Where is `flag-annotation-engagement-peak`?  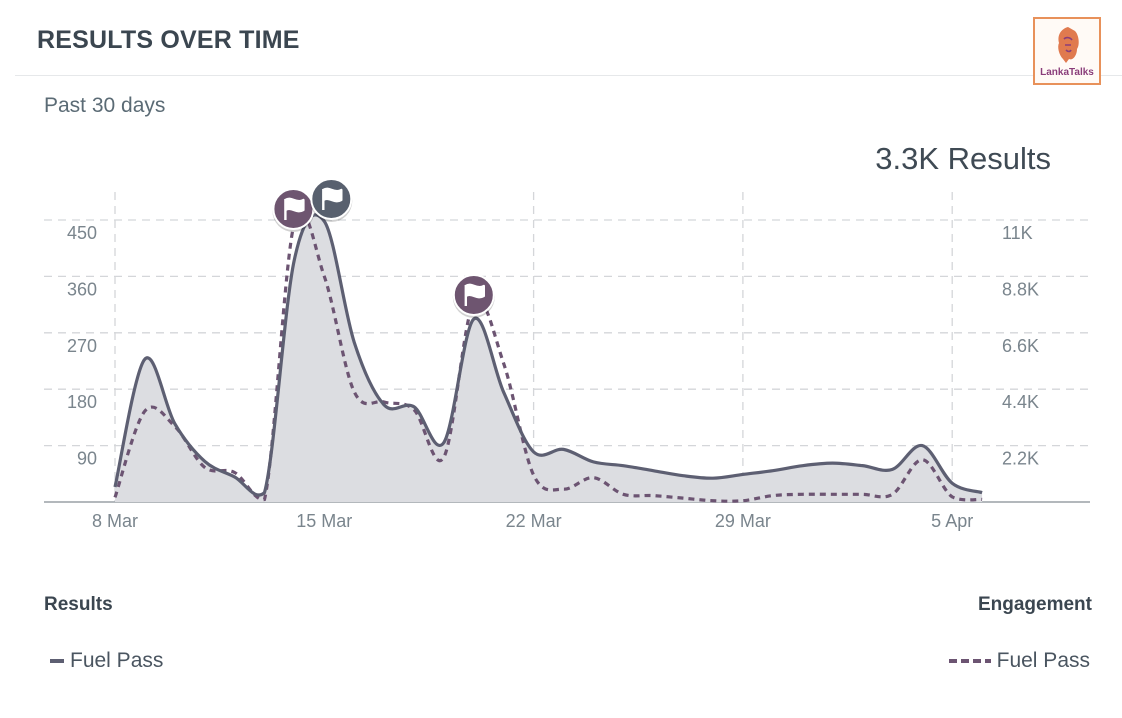 flag-annotation-engagement-peak is located at coordinates (293, 210).